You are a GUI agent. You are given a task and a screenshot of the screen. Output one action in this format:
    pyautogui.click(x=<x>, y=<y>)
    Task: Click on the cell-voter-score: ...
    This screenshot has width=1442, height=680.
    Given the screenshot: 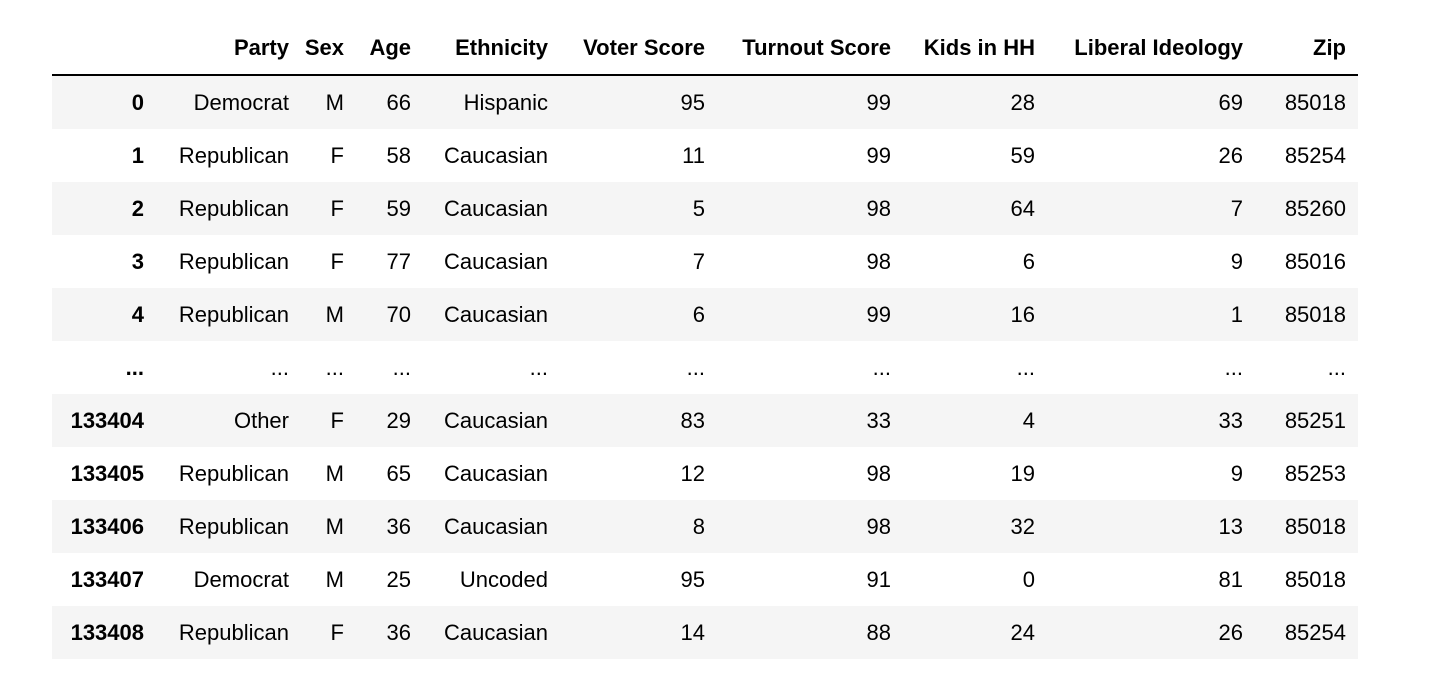 What is the action you would take?
    pyautogui.click(x=695, y=367)
    